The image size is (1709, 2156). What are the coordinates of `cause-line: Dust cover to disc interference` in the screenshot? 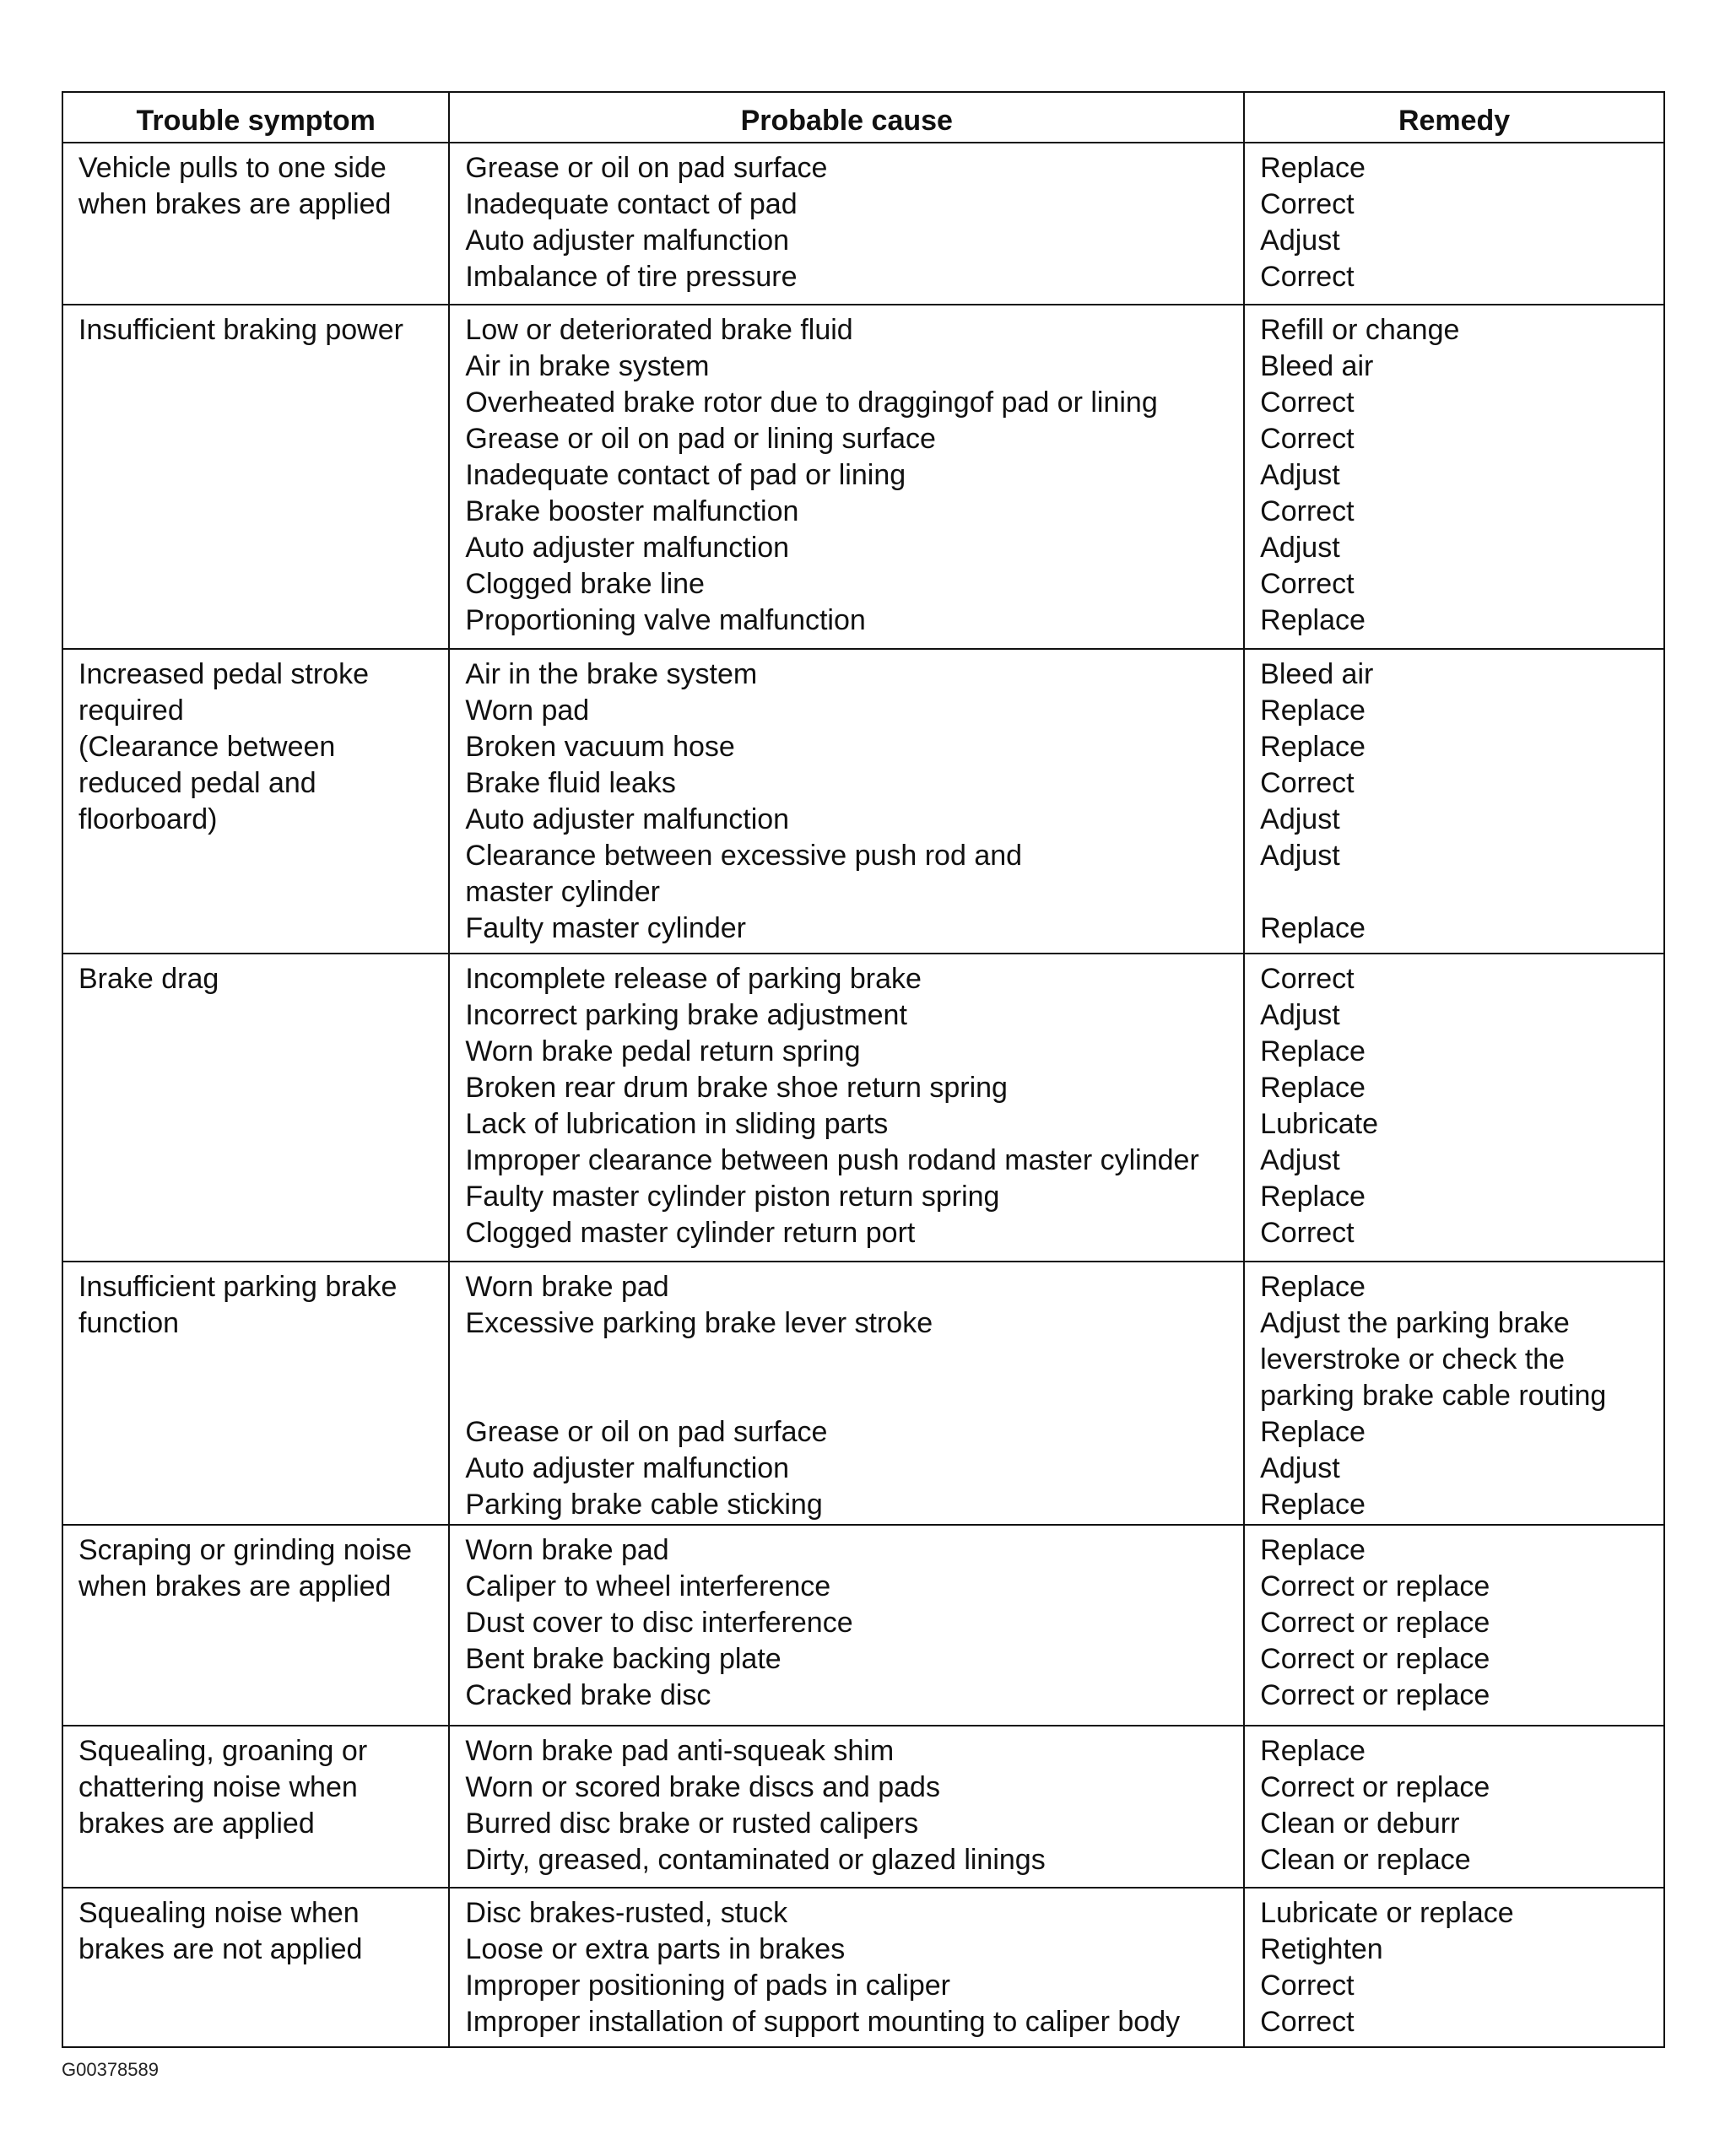 It's located at (659, 1623).